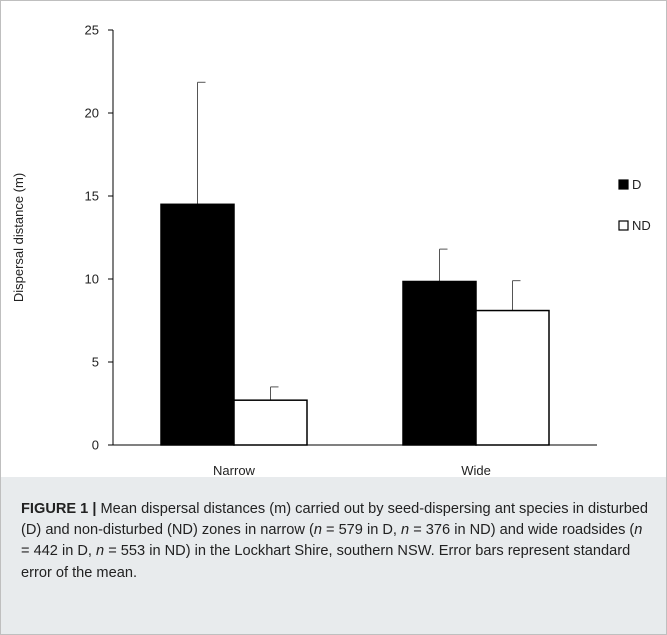 This screenshot has width=667, height=635. I want to click on legend-swatch-nd, so click(623, 225).